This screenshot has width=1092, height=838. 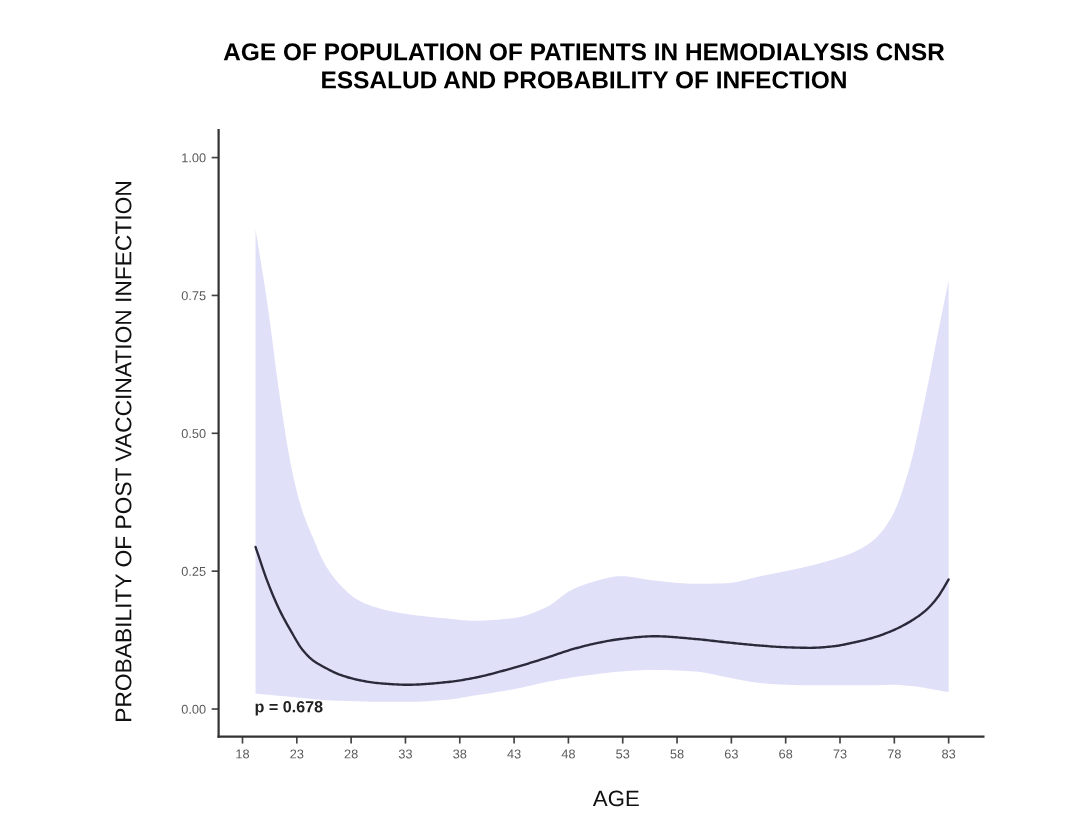 What do you see at coordinates (289, 708) in the screenshot?
I see `annotation: p = 0.678` at bounding box center [289, 708].